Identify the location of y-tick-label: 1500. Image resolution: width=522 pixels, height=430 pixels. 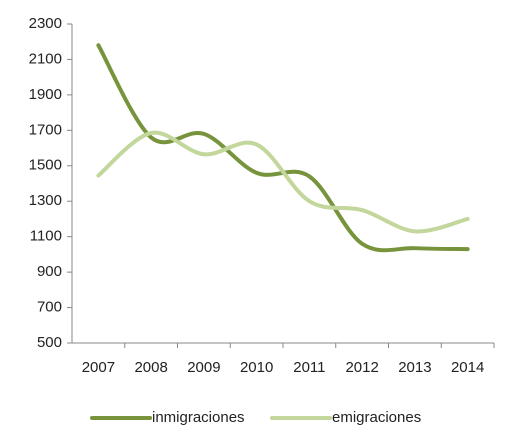
(45, 165).